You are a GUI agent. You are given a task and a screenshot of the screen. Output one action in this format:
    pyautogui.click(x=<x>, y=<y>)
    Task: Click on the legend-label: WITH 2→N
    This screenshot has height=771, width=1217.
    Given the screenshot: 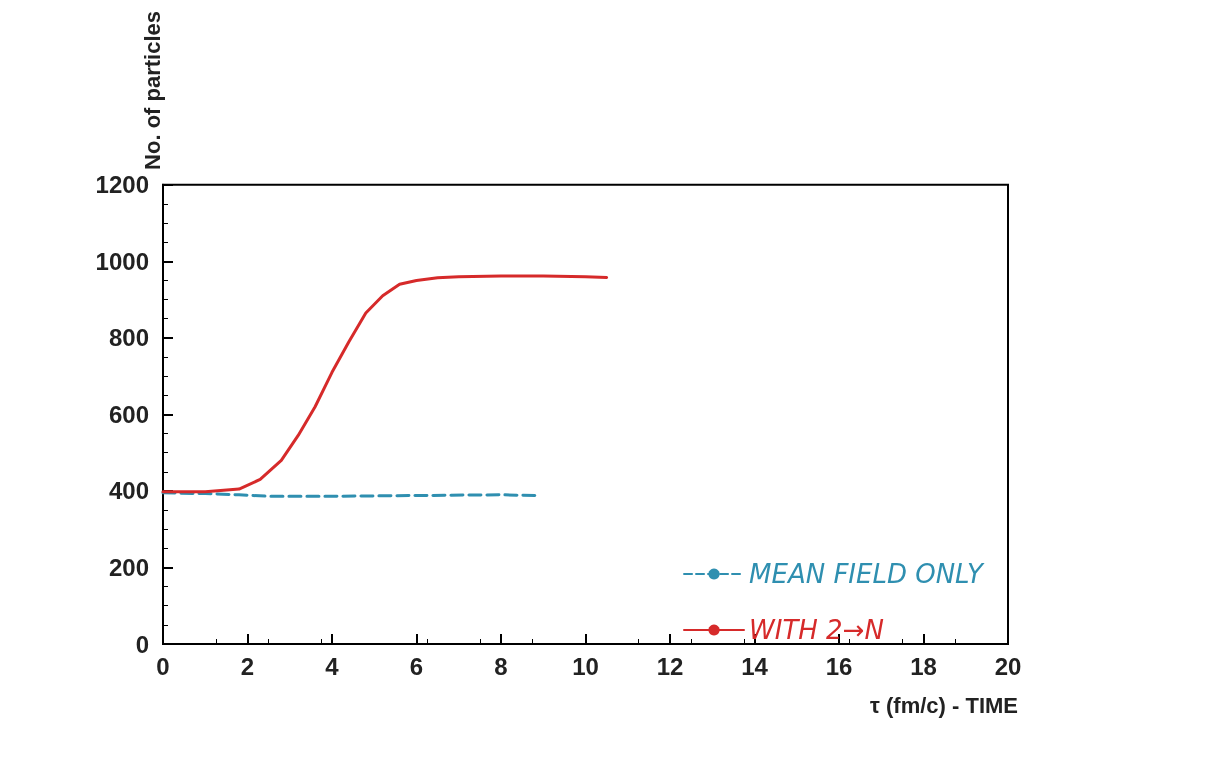 What is the action you would take?
    pyautogui.click(x=816, y=630)
    